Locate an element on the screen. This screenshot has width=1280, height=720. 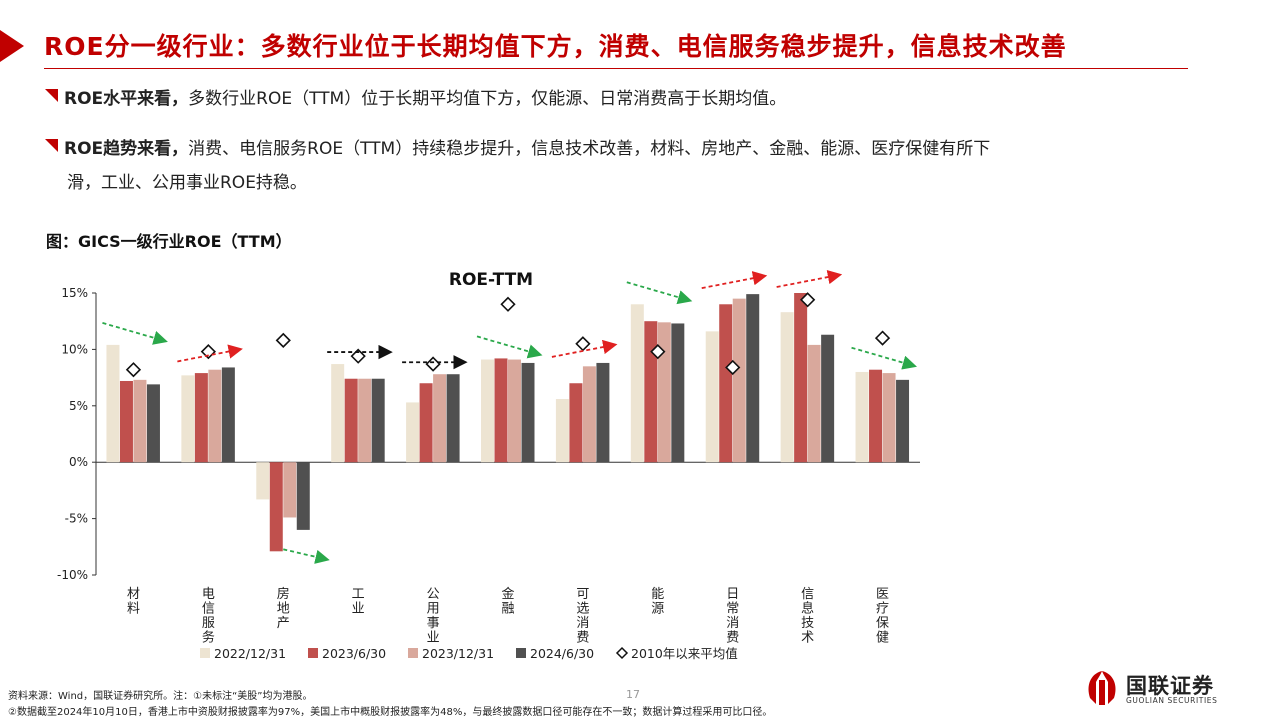
x-tick-label: 用 is located at coordinates (433, 609).